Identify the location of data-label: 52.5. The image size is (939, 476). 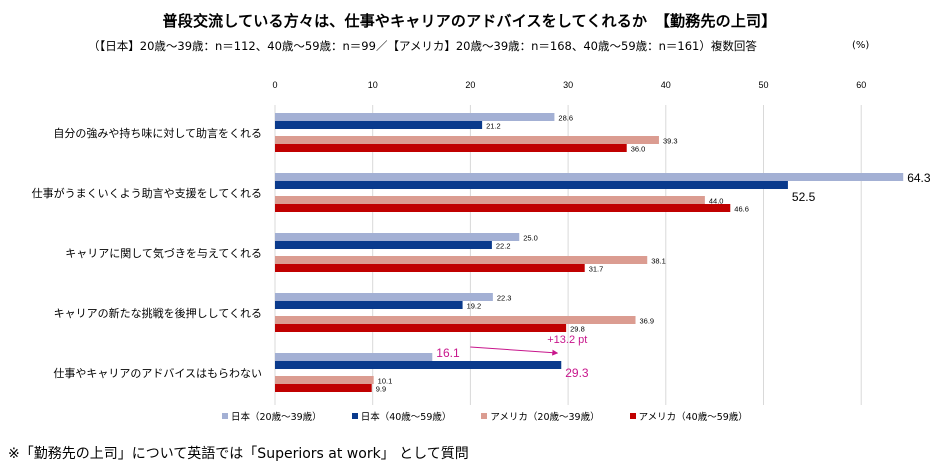
(804, 197).